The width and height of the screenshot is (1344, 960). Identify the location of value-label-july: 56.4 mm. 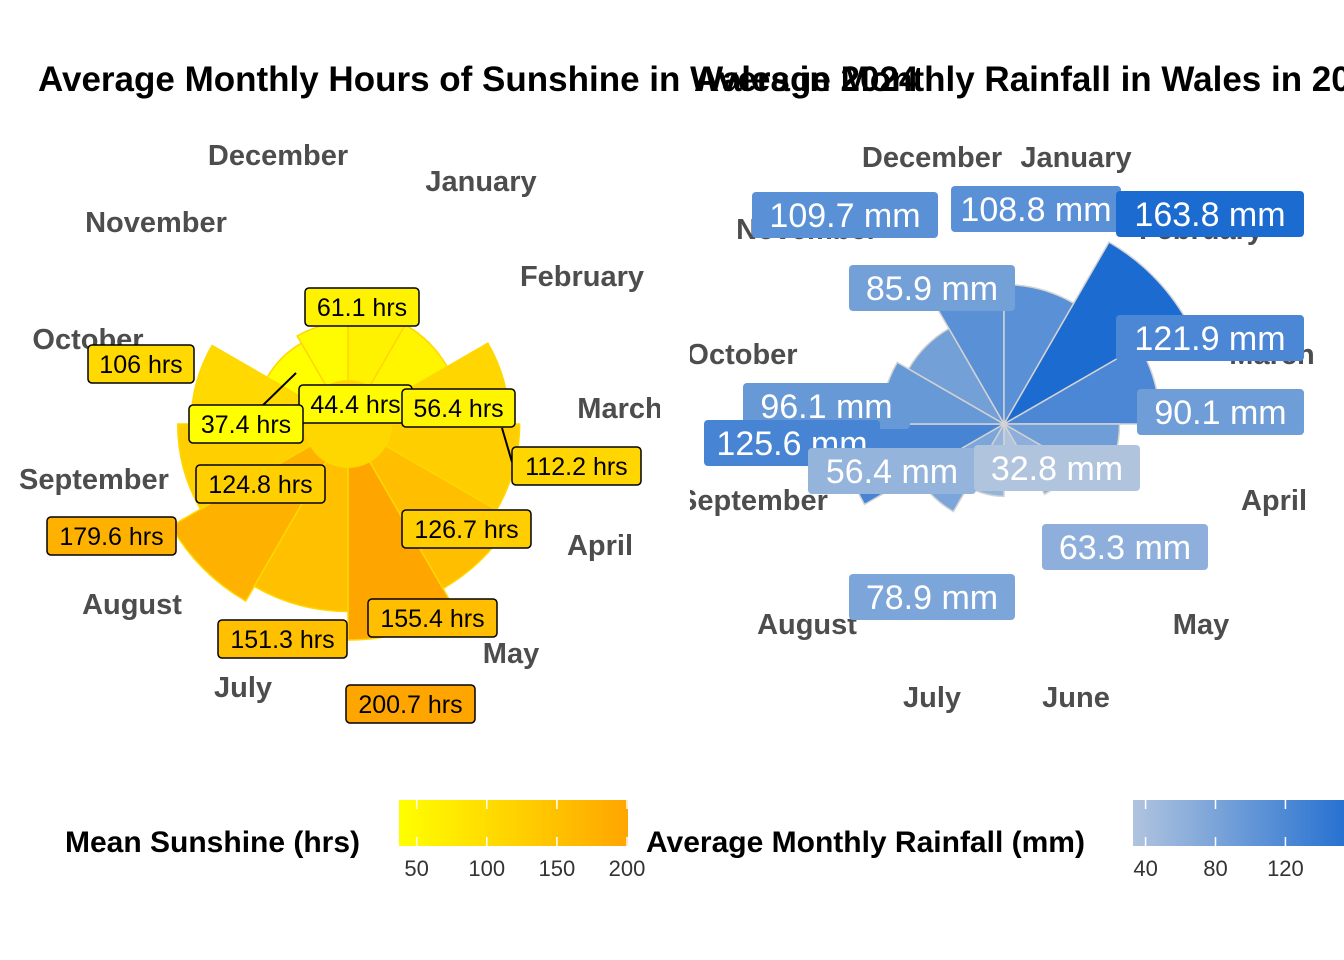
(892, 471).